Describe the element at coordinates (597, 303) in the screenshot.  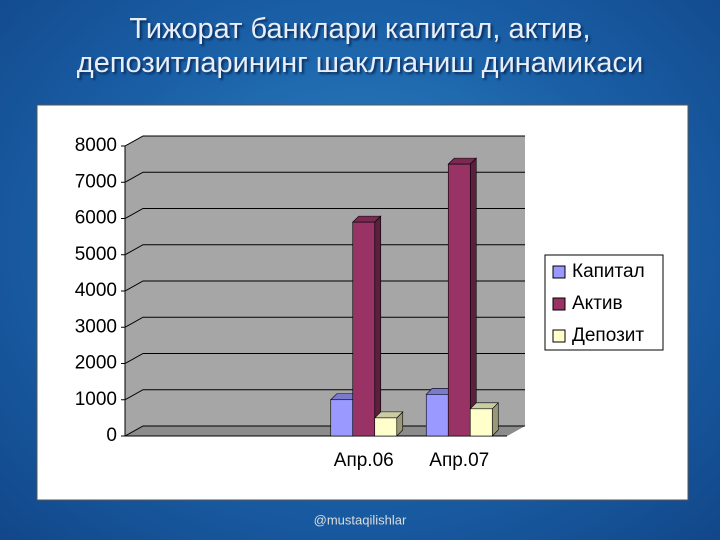
I see `legend-label: Актив` at that location.